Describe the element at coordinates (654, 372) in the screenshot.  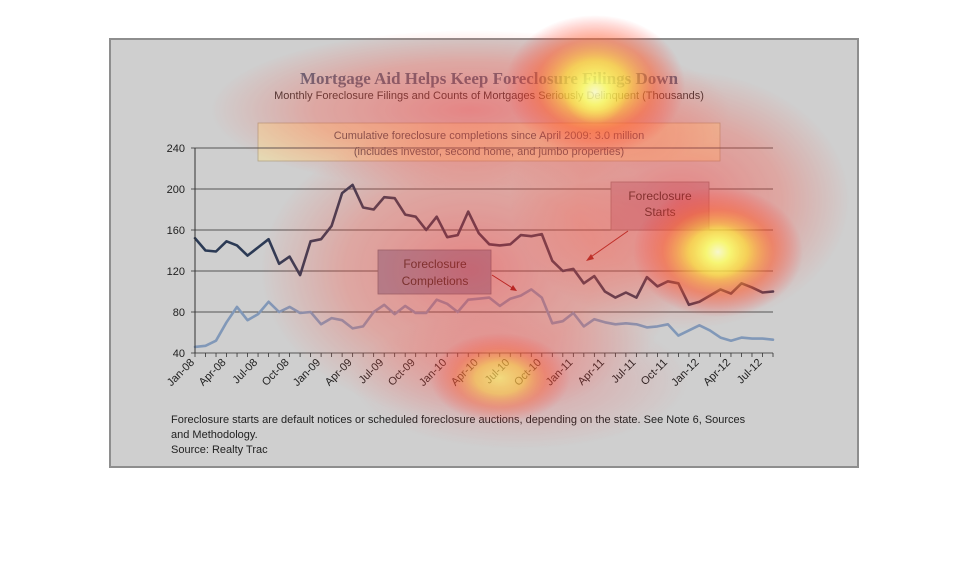
I see `x-tick-label: Oct-11` at that location.